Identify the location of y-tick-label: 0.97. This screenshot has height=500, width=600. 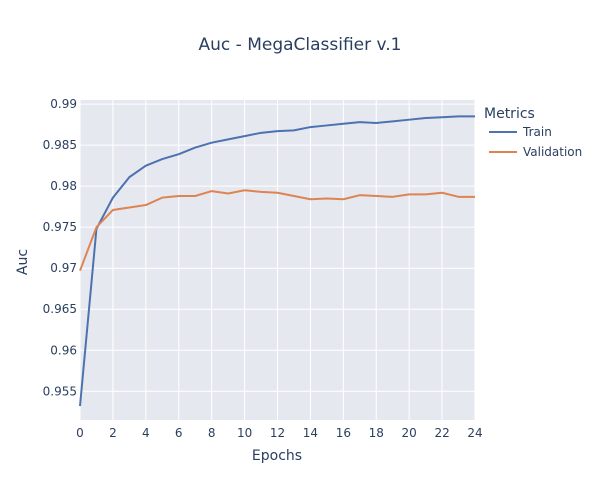
(63, 268).